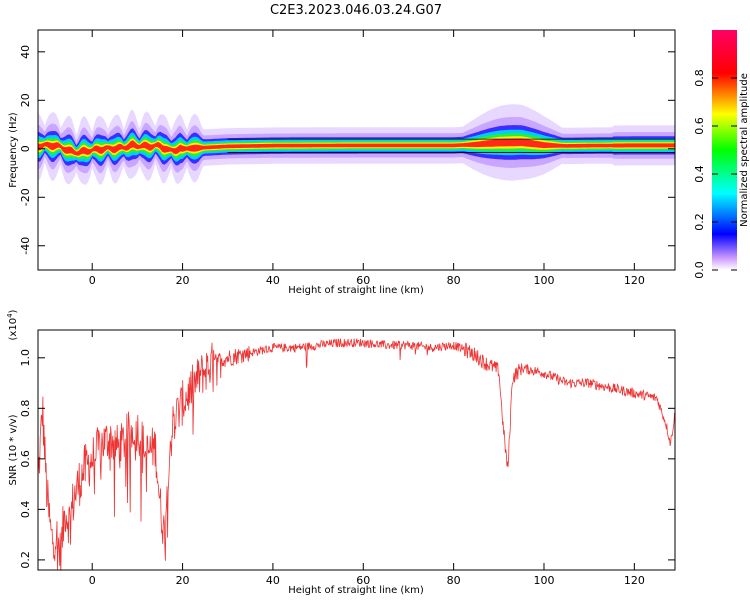 This screenshot has height=600, width=750. I want to click on spectrogram-x-tick-label: 20, so click(183, 280).